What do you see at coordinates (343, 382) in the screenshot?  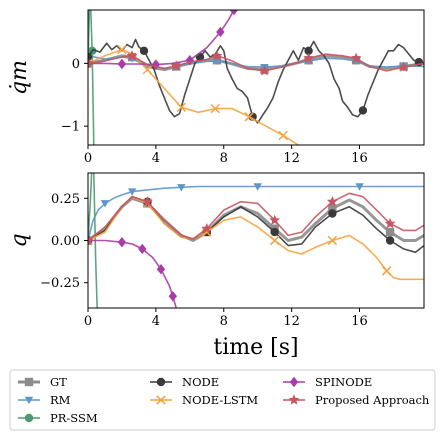 I see `legend-label: SPINODE` at bounding box center [343, 382].